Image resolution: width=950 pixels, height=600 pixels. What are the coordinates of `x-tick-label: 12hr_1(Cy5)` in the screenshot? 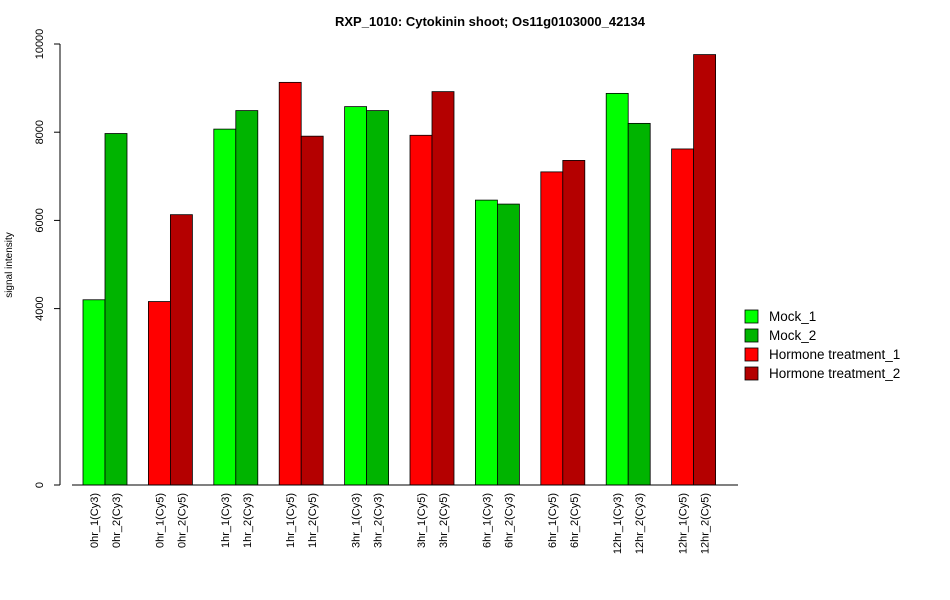 It's located at (684, 523).